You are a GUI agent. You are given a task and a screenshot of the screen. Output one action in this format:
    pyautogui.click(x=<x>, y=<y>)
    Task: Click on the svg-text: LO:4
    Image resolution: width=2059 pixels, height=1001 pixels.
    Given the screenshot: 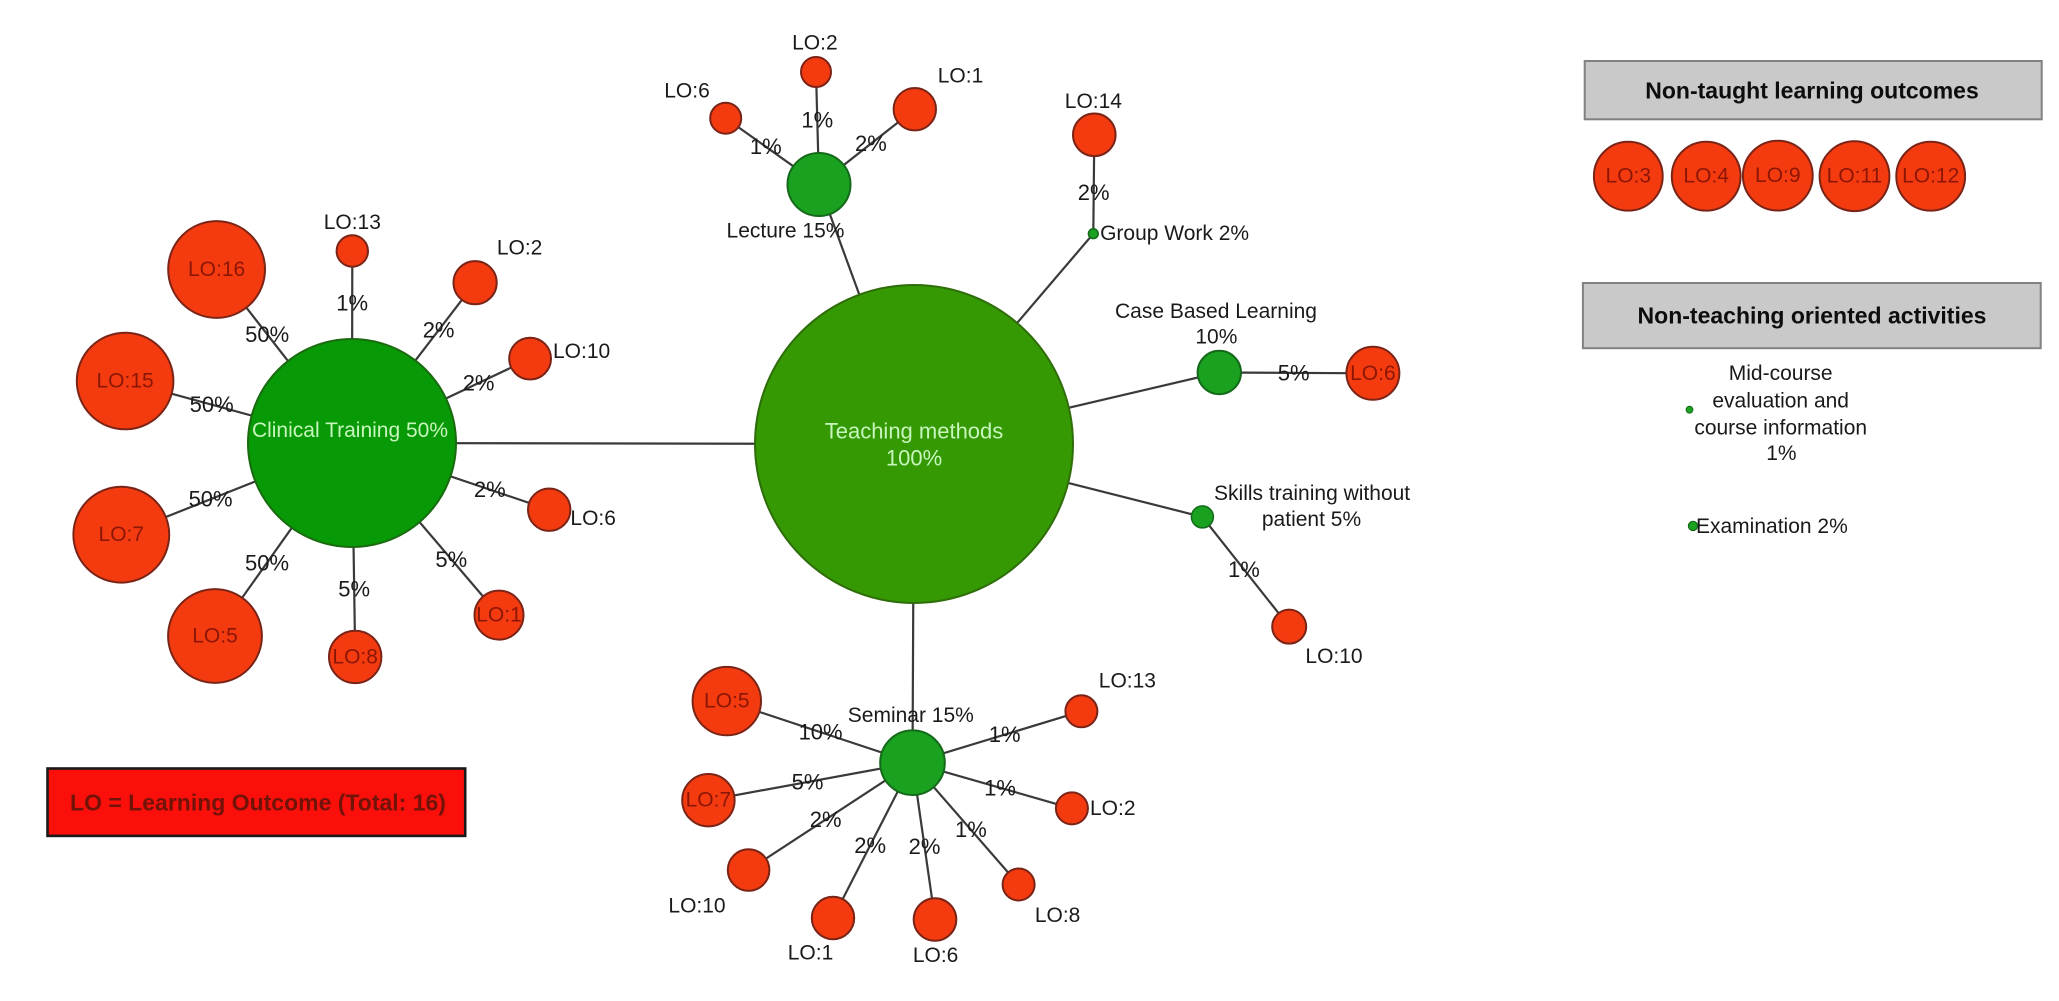 What is the action you would take?
    pyautogui.click(x=1706, y=176)
    